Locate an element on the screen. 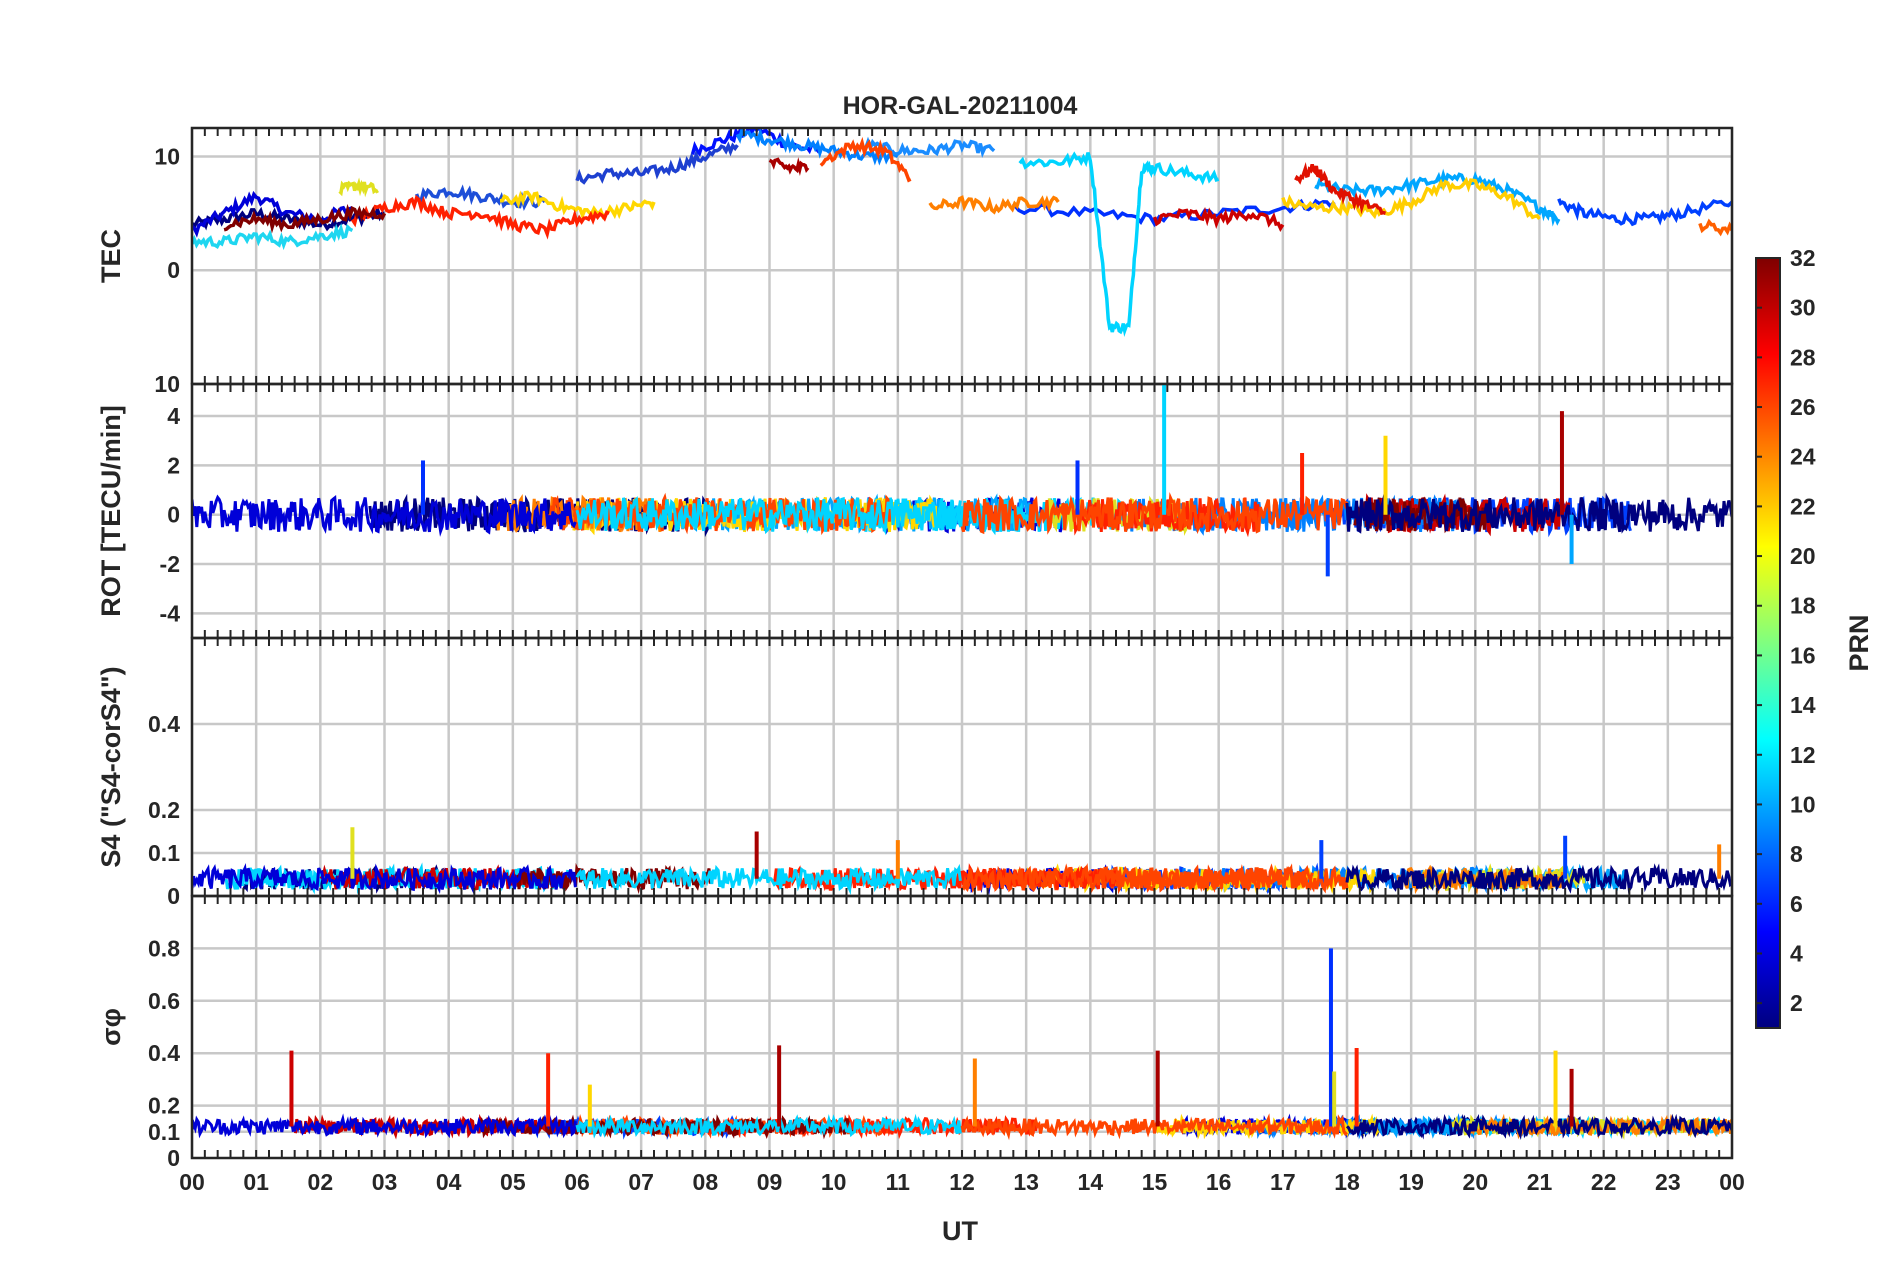 This screenshot has width=1902, height=1277. colorbar-tick-label: 14 is located at coordinates (1803, 705).